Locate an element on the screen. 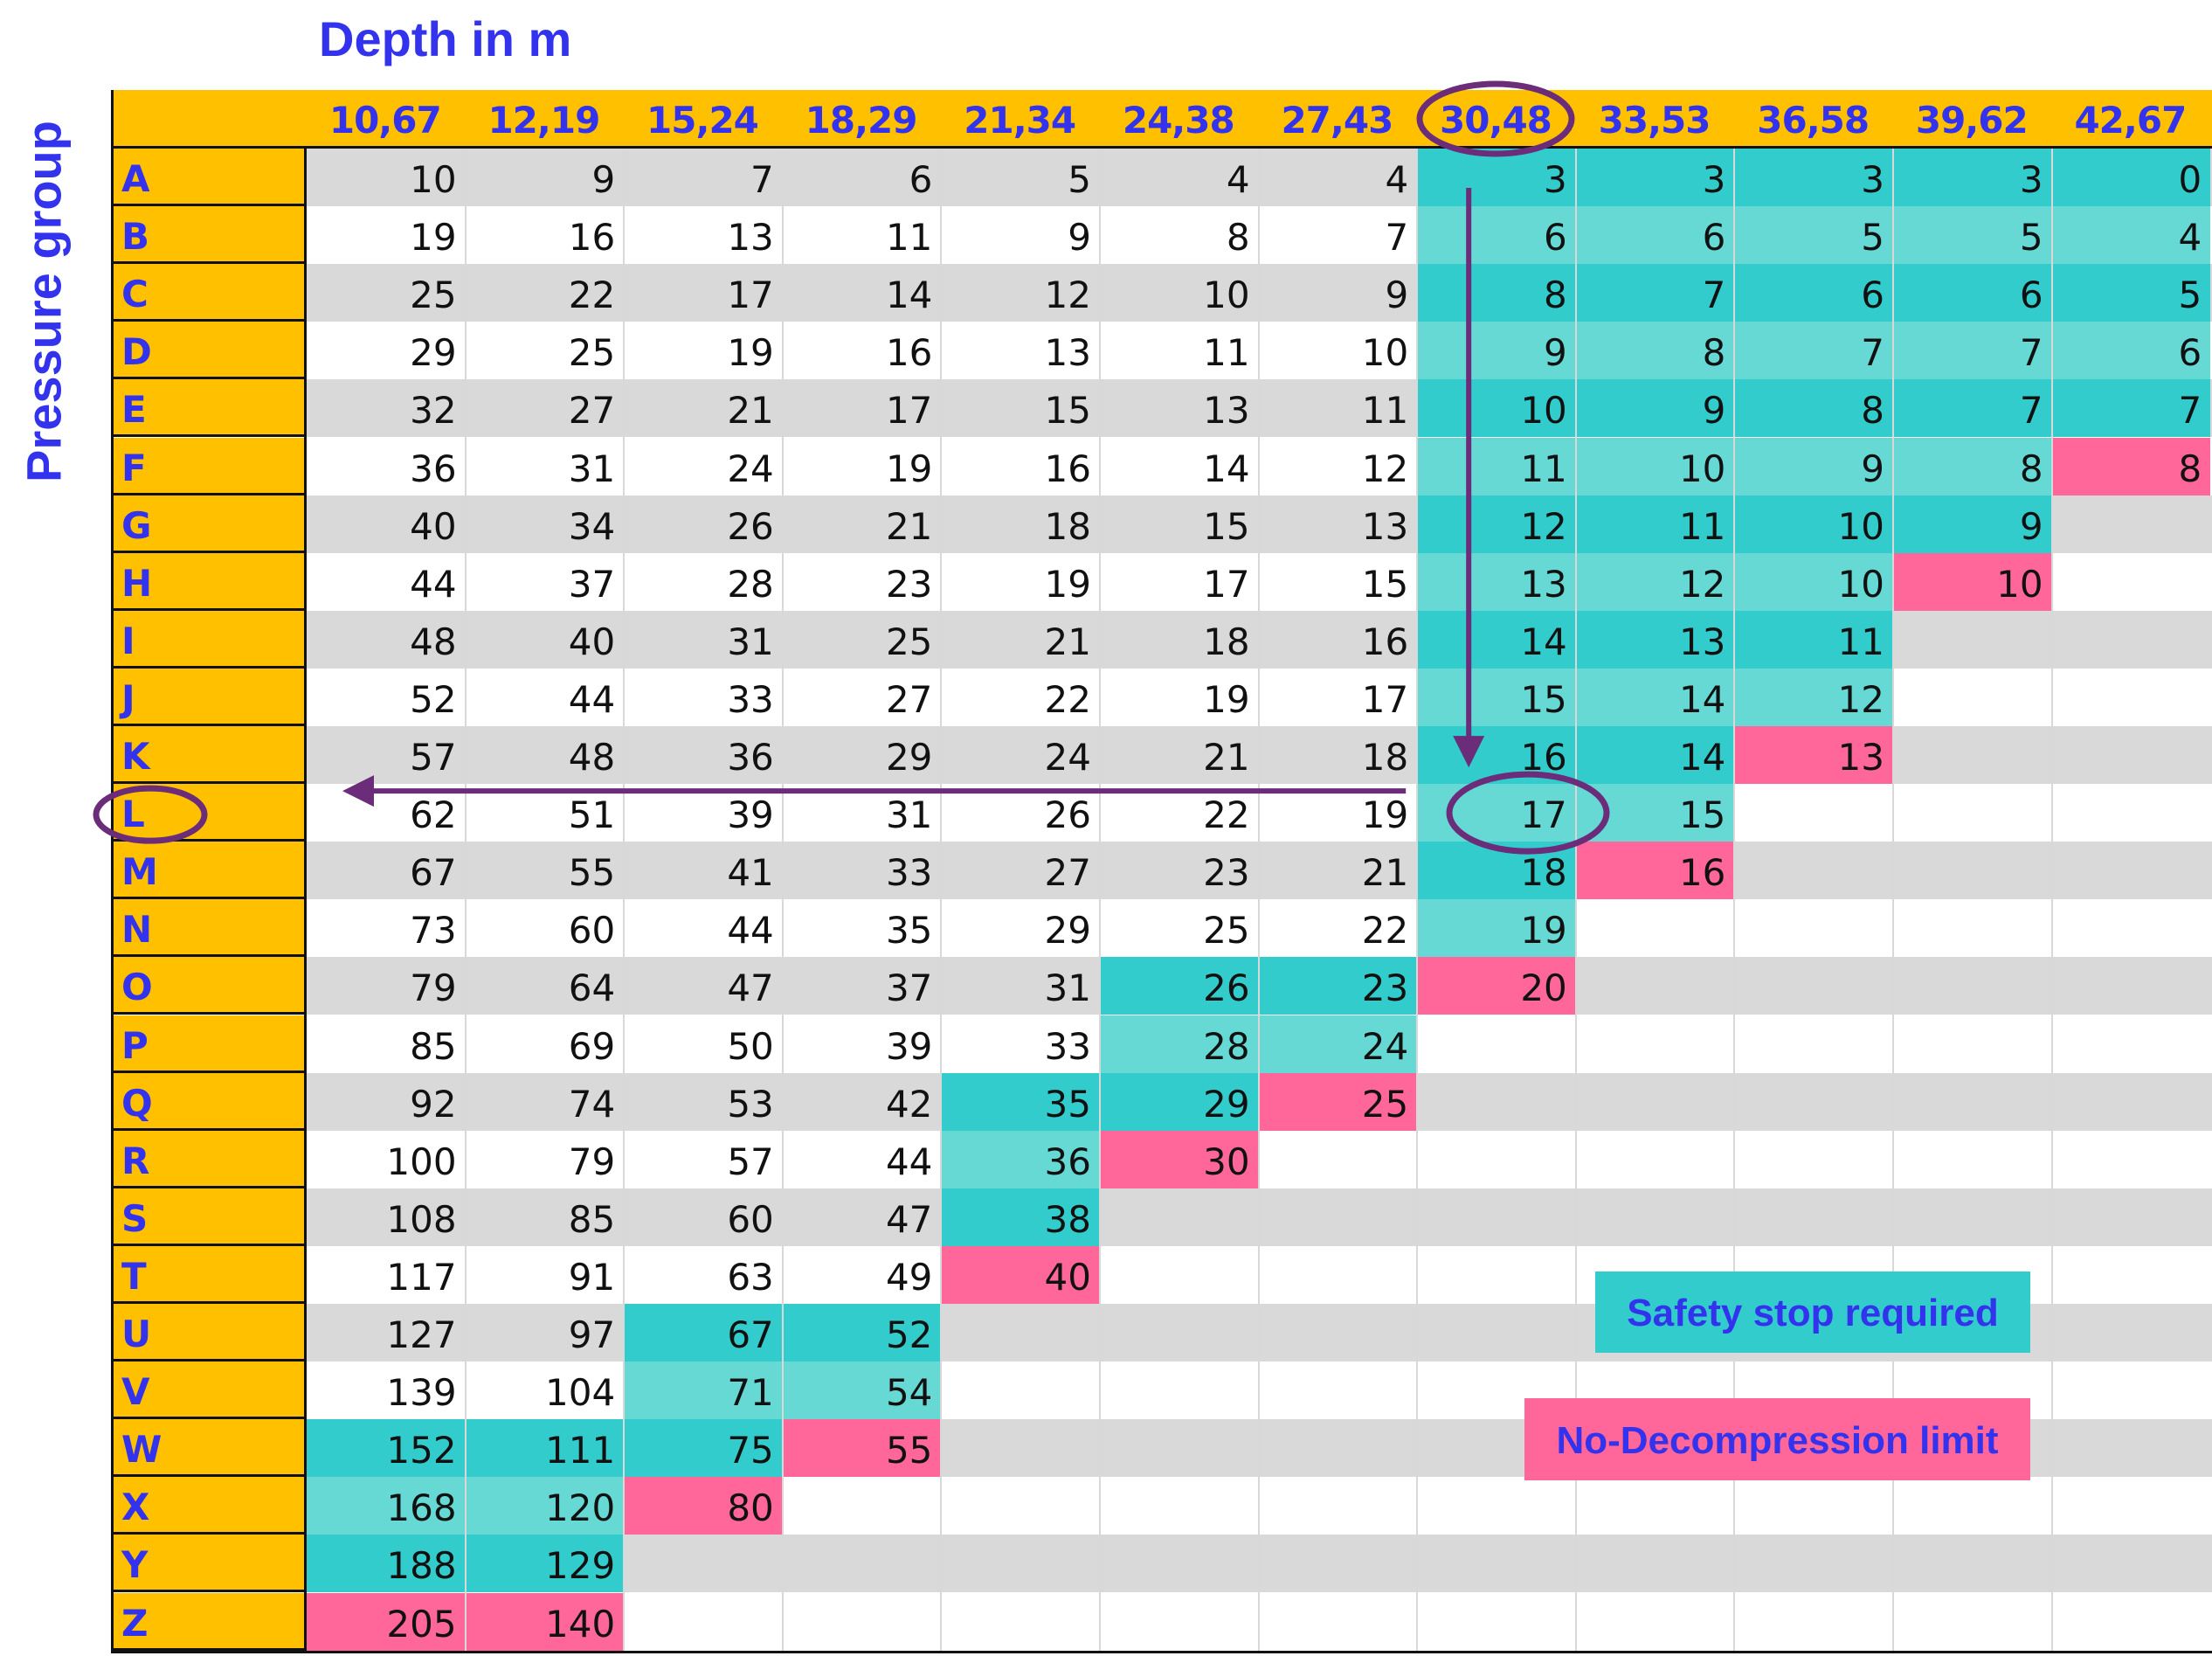 This screenshot has height=1656, width=2212. table-cell: 55 is located at coordinates (545, 871).